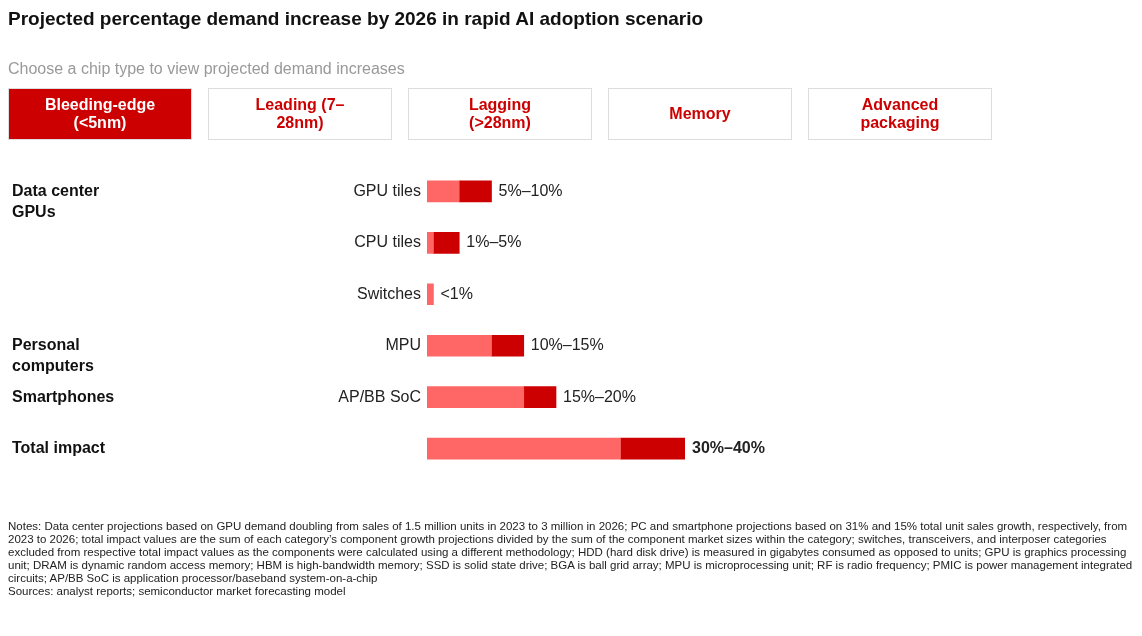 This screenshot has width=1142, height=636. What do you see at coordinates (500, 114) in the screenshot?
I see `text: Lagging (>28nm)` at bounding box center [500, 114].